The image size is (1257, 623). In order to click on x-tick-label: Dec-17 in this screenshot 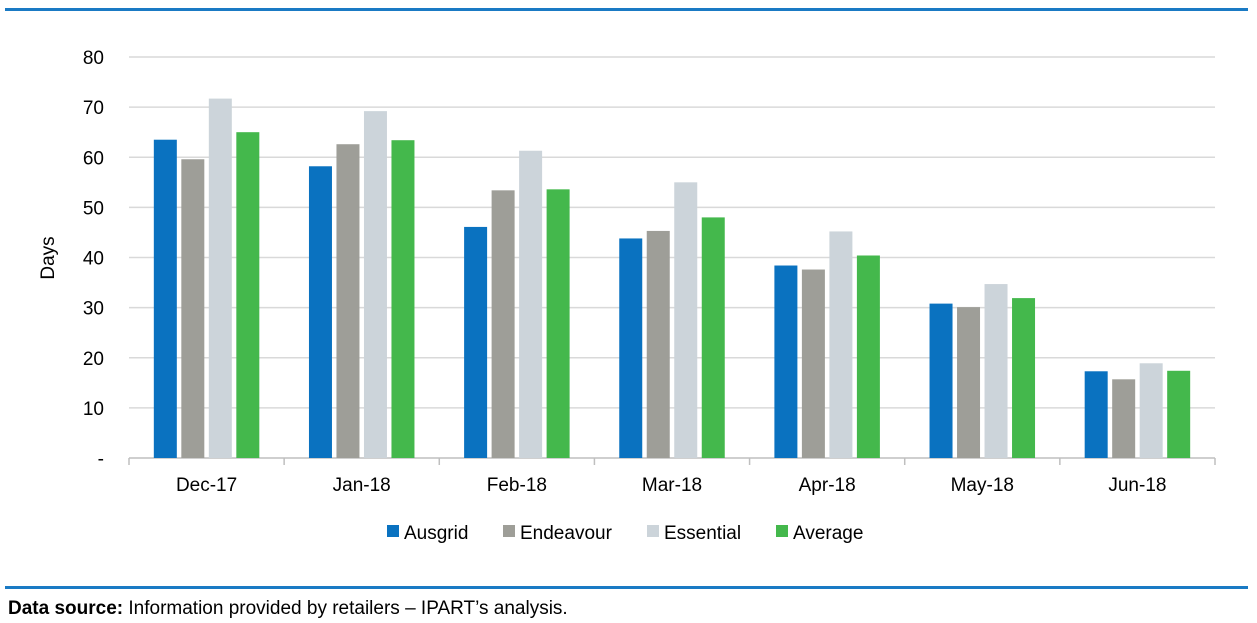, I will do `click(206, 485)`.